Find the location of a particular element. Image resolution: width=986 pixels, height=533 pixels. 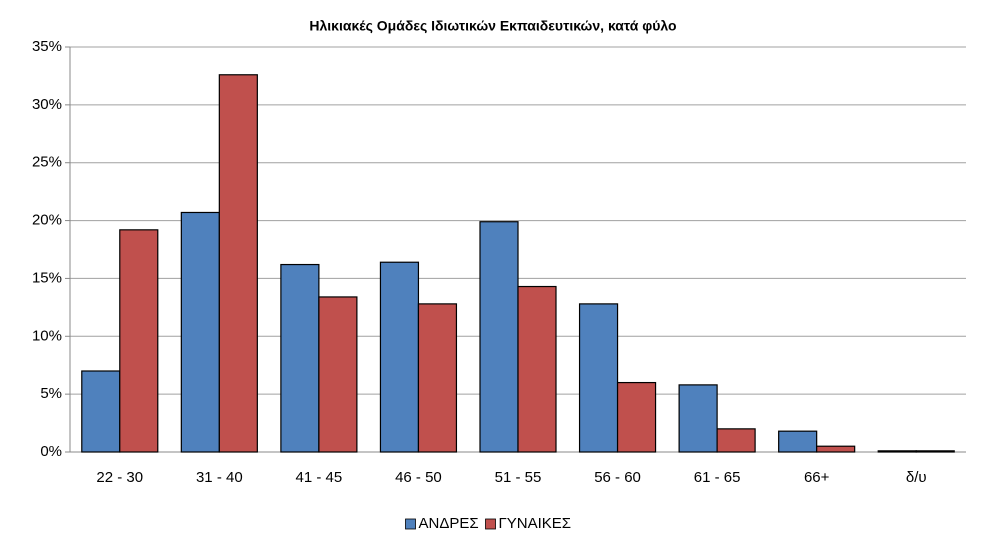

legend-label: ΓΥΝΑΙΚΕΣ is located at coordinates (535, 523).